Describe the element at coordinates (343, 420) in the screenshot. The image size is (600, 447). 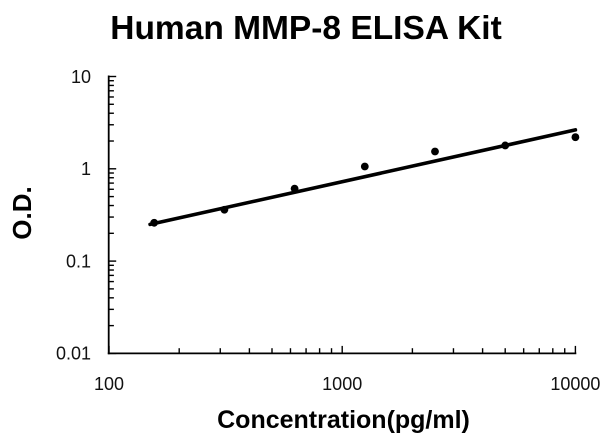
I see `x-axis-title: Concentration(pg/ml)` at that location.